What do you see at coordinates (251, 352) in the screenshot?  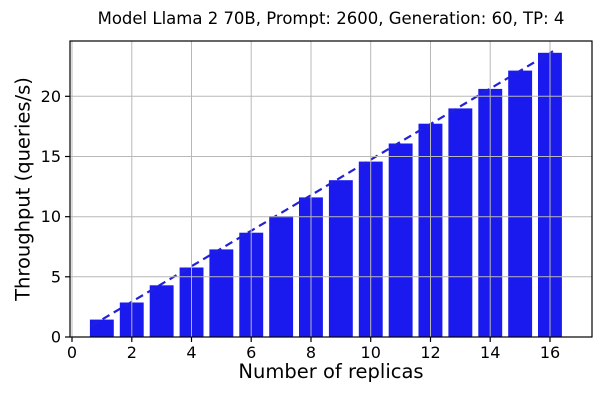 I see `x-tick-label: 6` at bounding box center [251, 352].